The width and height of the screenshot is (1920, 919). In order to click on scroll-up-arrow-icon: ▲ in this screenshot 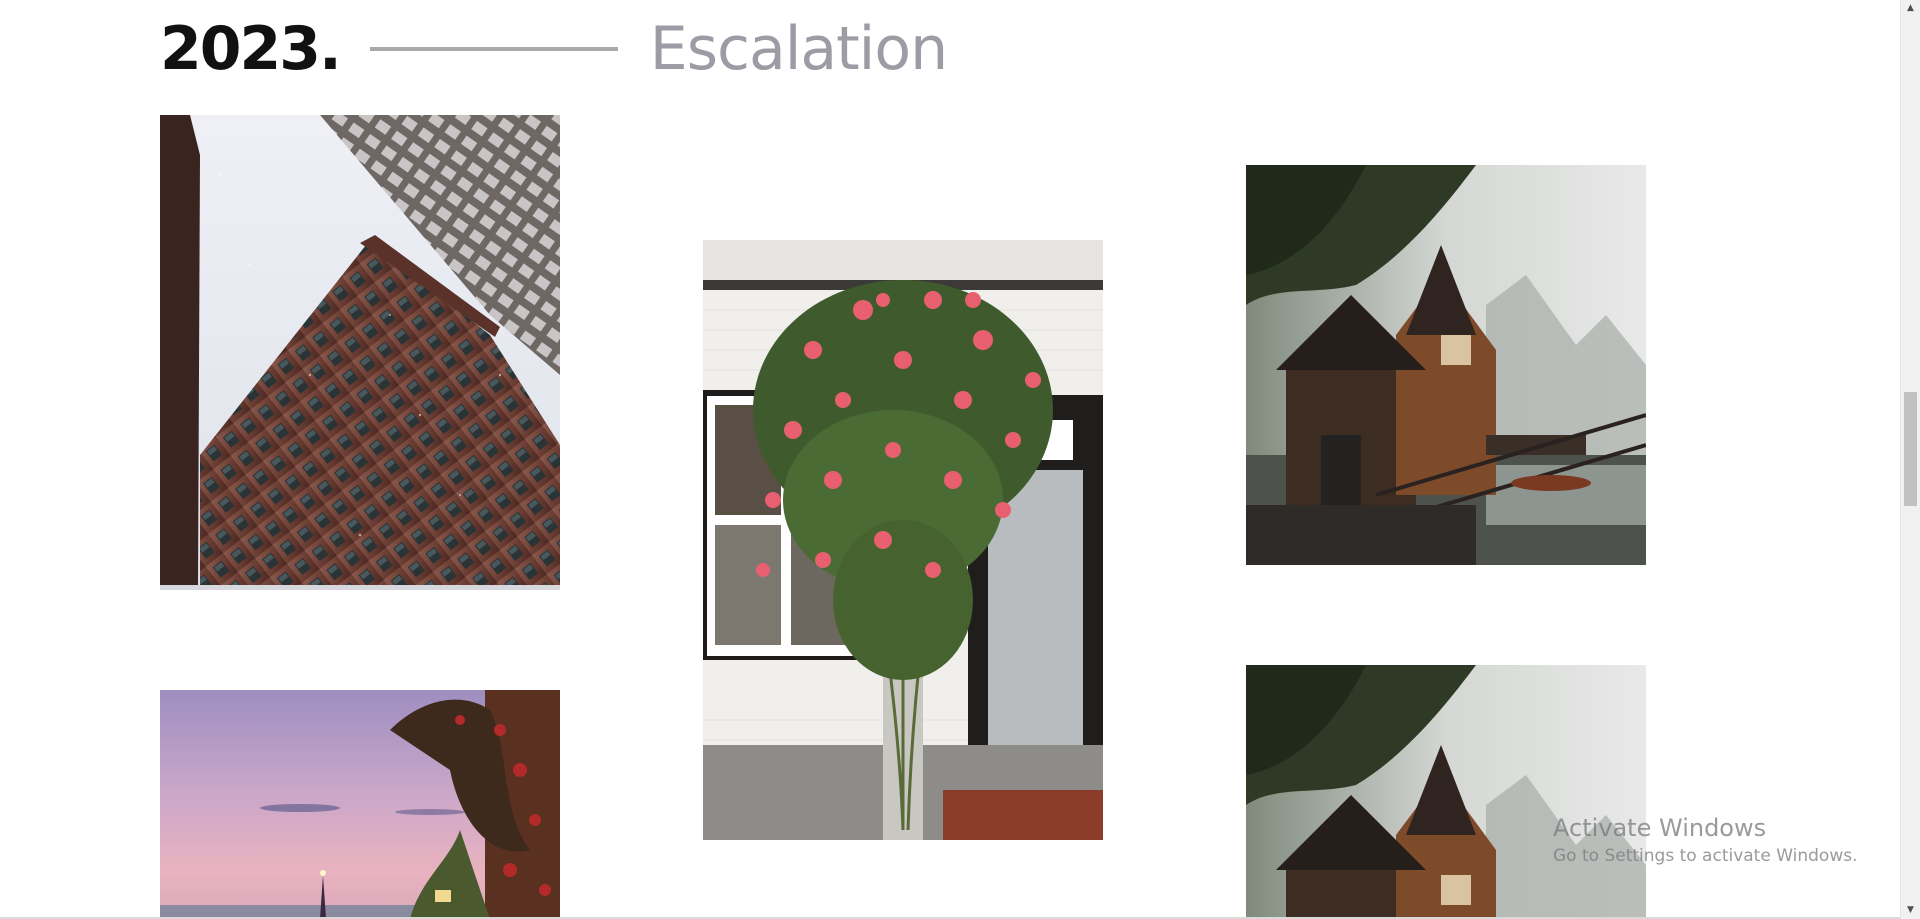, I will do `click(1910, 8)`.